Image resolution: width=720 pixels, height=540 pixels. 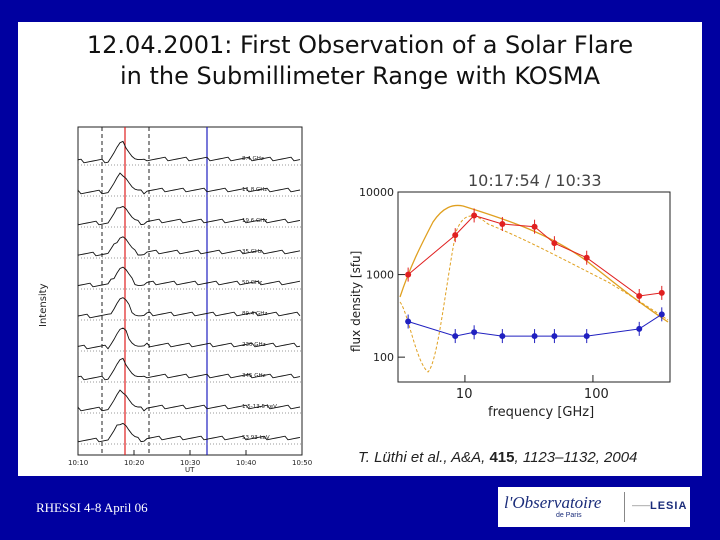 I want to click on observatoire-lesia-logo: l'Observatoire de Paris —— LESIA, so click(x=594, y=507).